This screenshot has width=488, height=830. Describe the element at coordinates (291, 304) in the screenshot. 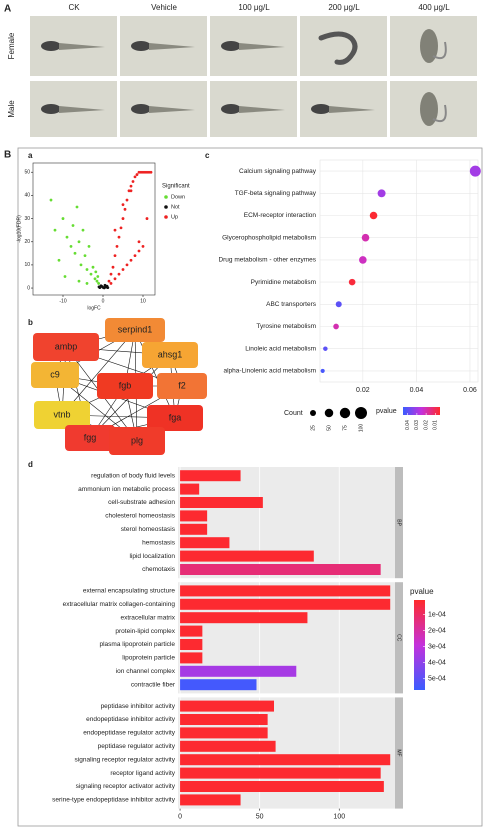

I see `category-label: ABC transporters` at that location.